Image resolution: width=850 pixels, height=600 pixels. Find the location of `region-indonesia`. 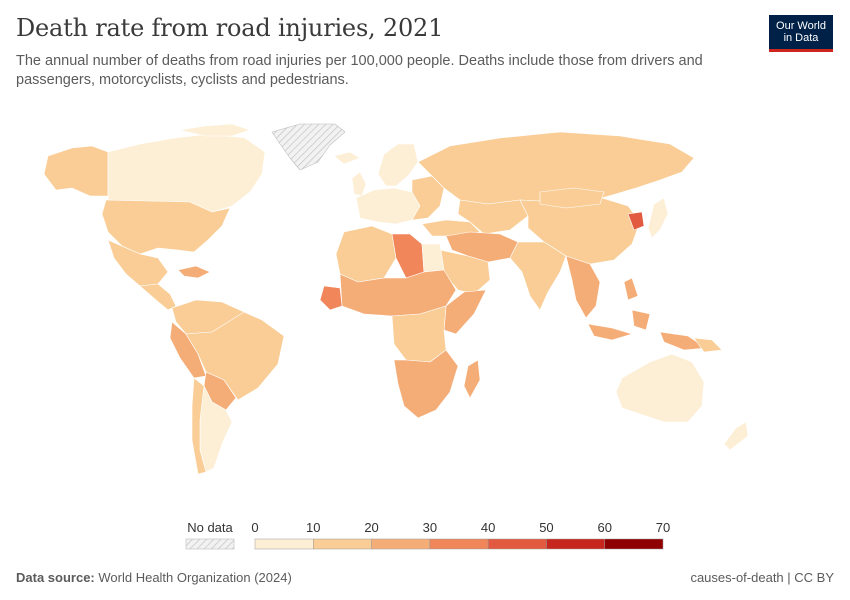

region-indonesia is located at coordinates (610, 332).